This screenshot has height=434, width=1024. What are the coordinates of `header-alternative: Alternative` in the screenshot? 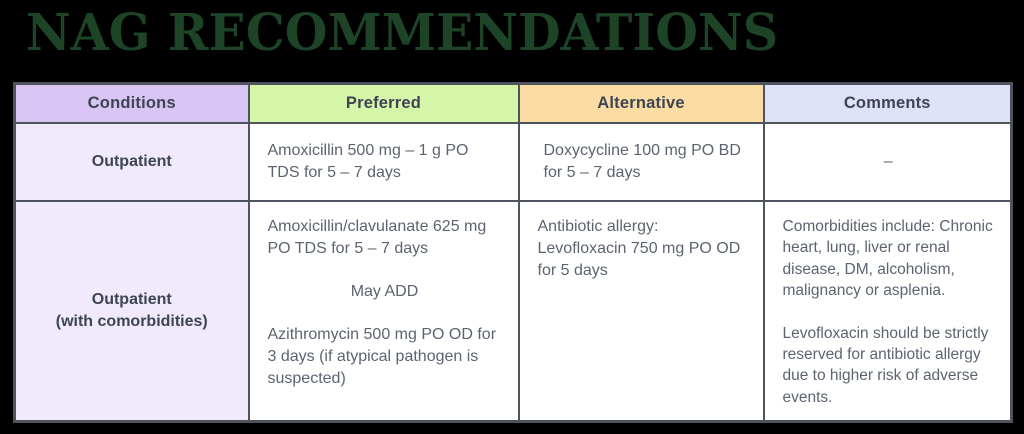 It's located at (641, 103).